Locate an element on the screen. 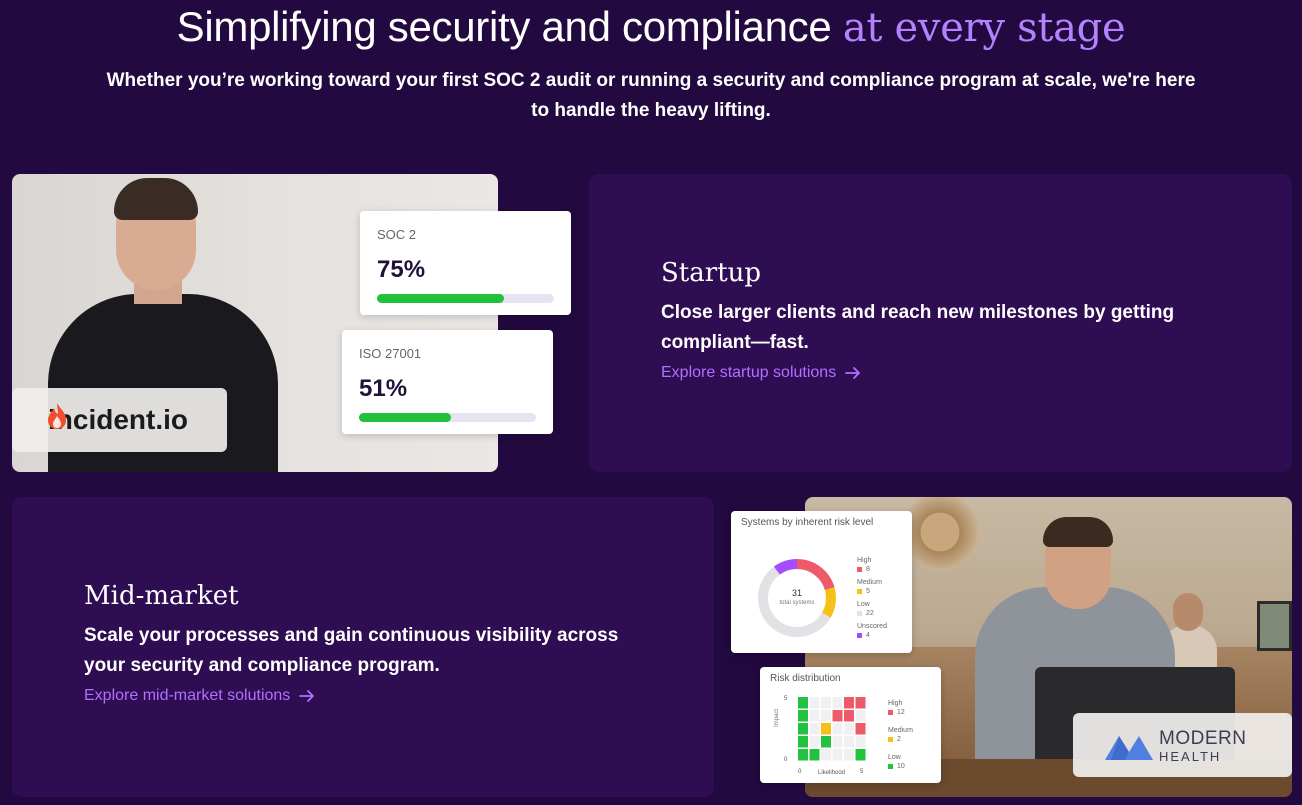 The width and height of the screenshot is (1302, 805). donut-total-label: total systems is located at coordinates (797, 603).